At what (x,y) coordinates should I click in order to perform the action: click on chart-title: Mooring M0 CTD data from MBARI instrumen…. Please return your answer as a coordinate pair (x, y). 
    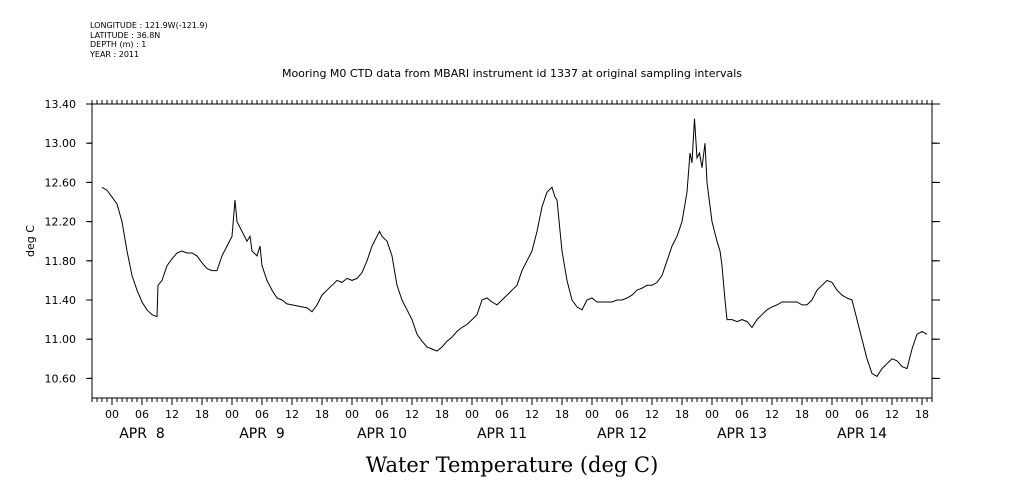
    Looking at the image, I should click on (512, 73).